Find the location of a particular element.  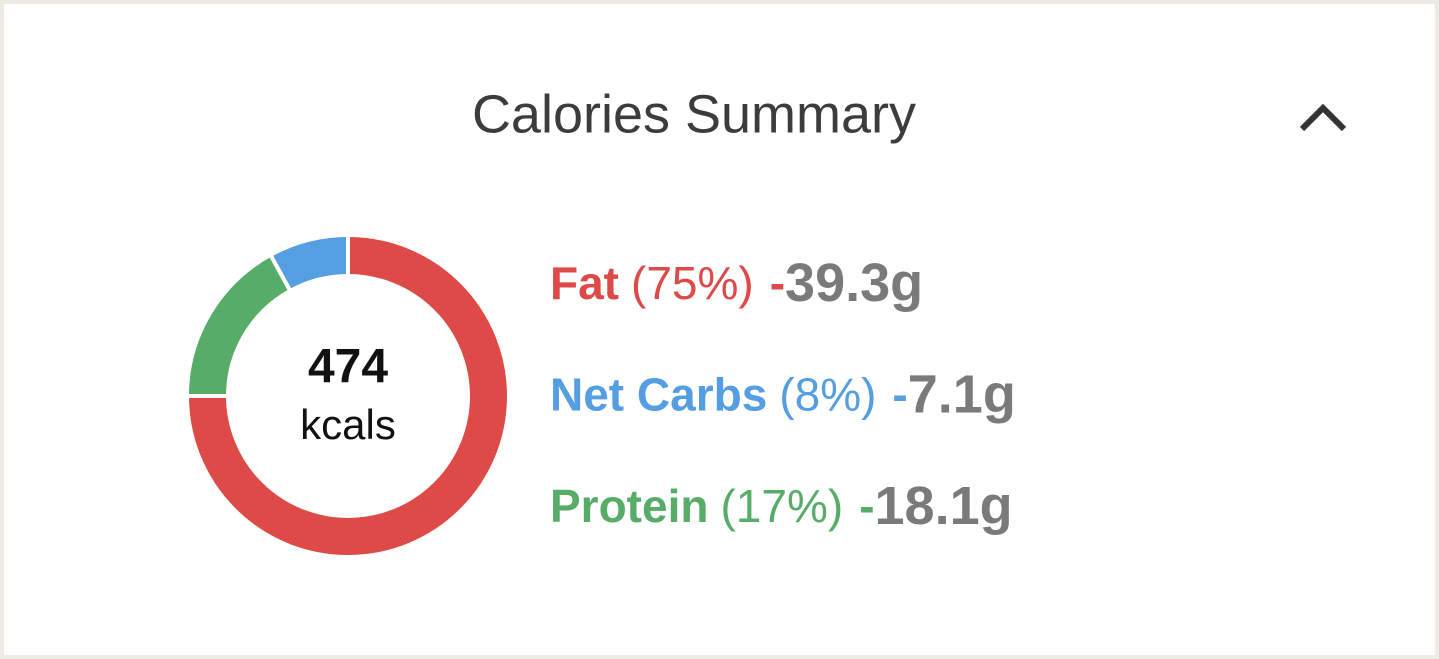

legend-amount: 39.3g is located at coordinates (854, 283).